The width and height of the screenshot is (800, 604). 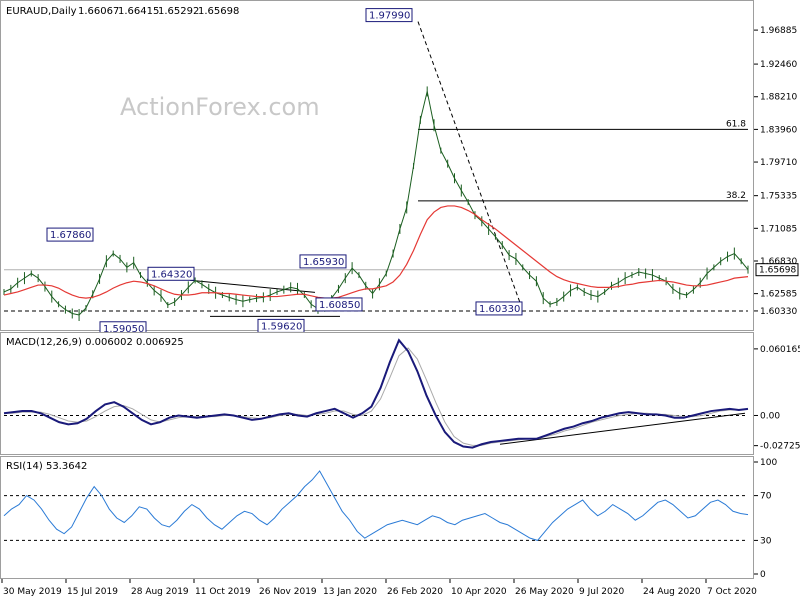 What do you see at coordinates (777, 271) in the screenshot?
I see `current-price-label: 1.65698` at bounding box center [777, 271].